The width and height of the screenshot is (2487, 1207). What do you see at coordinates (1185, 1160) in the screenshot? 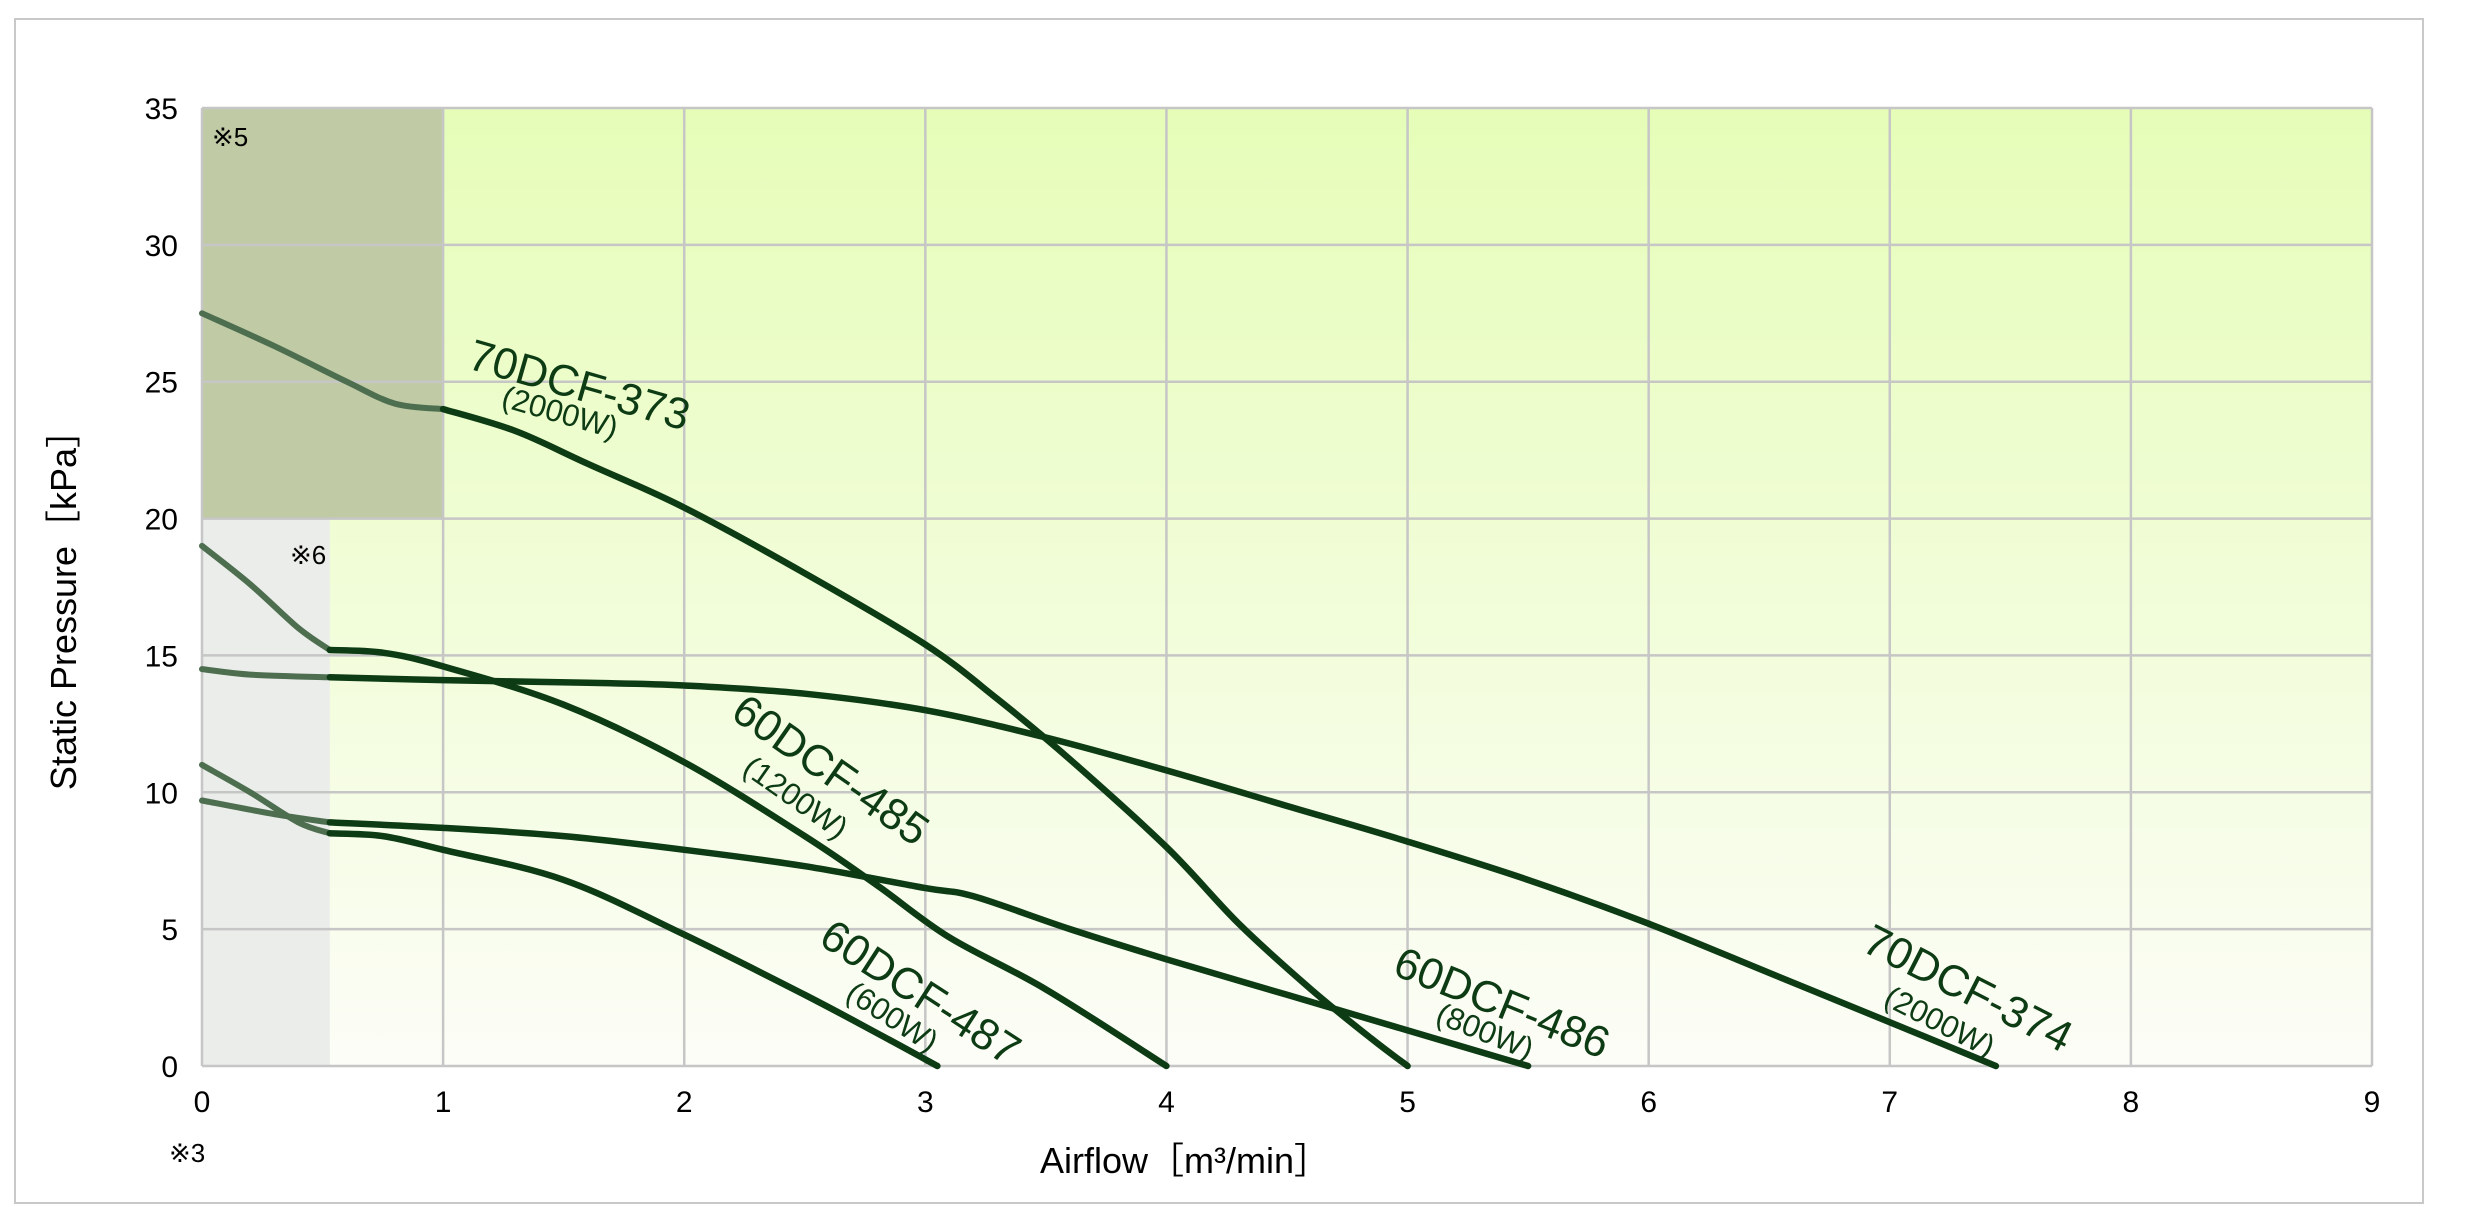
I see `x-axis-title: Airflow［m³/min］` at bounding box center [1185, 1160].